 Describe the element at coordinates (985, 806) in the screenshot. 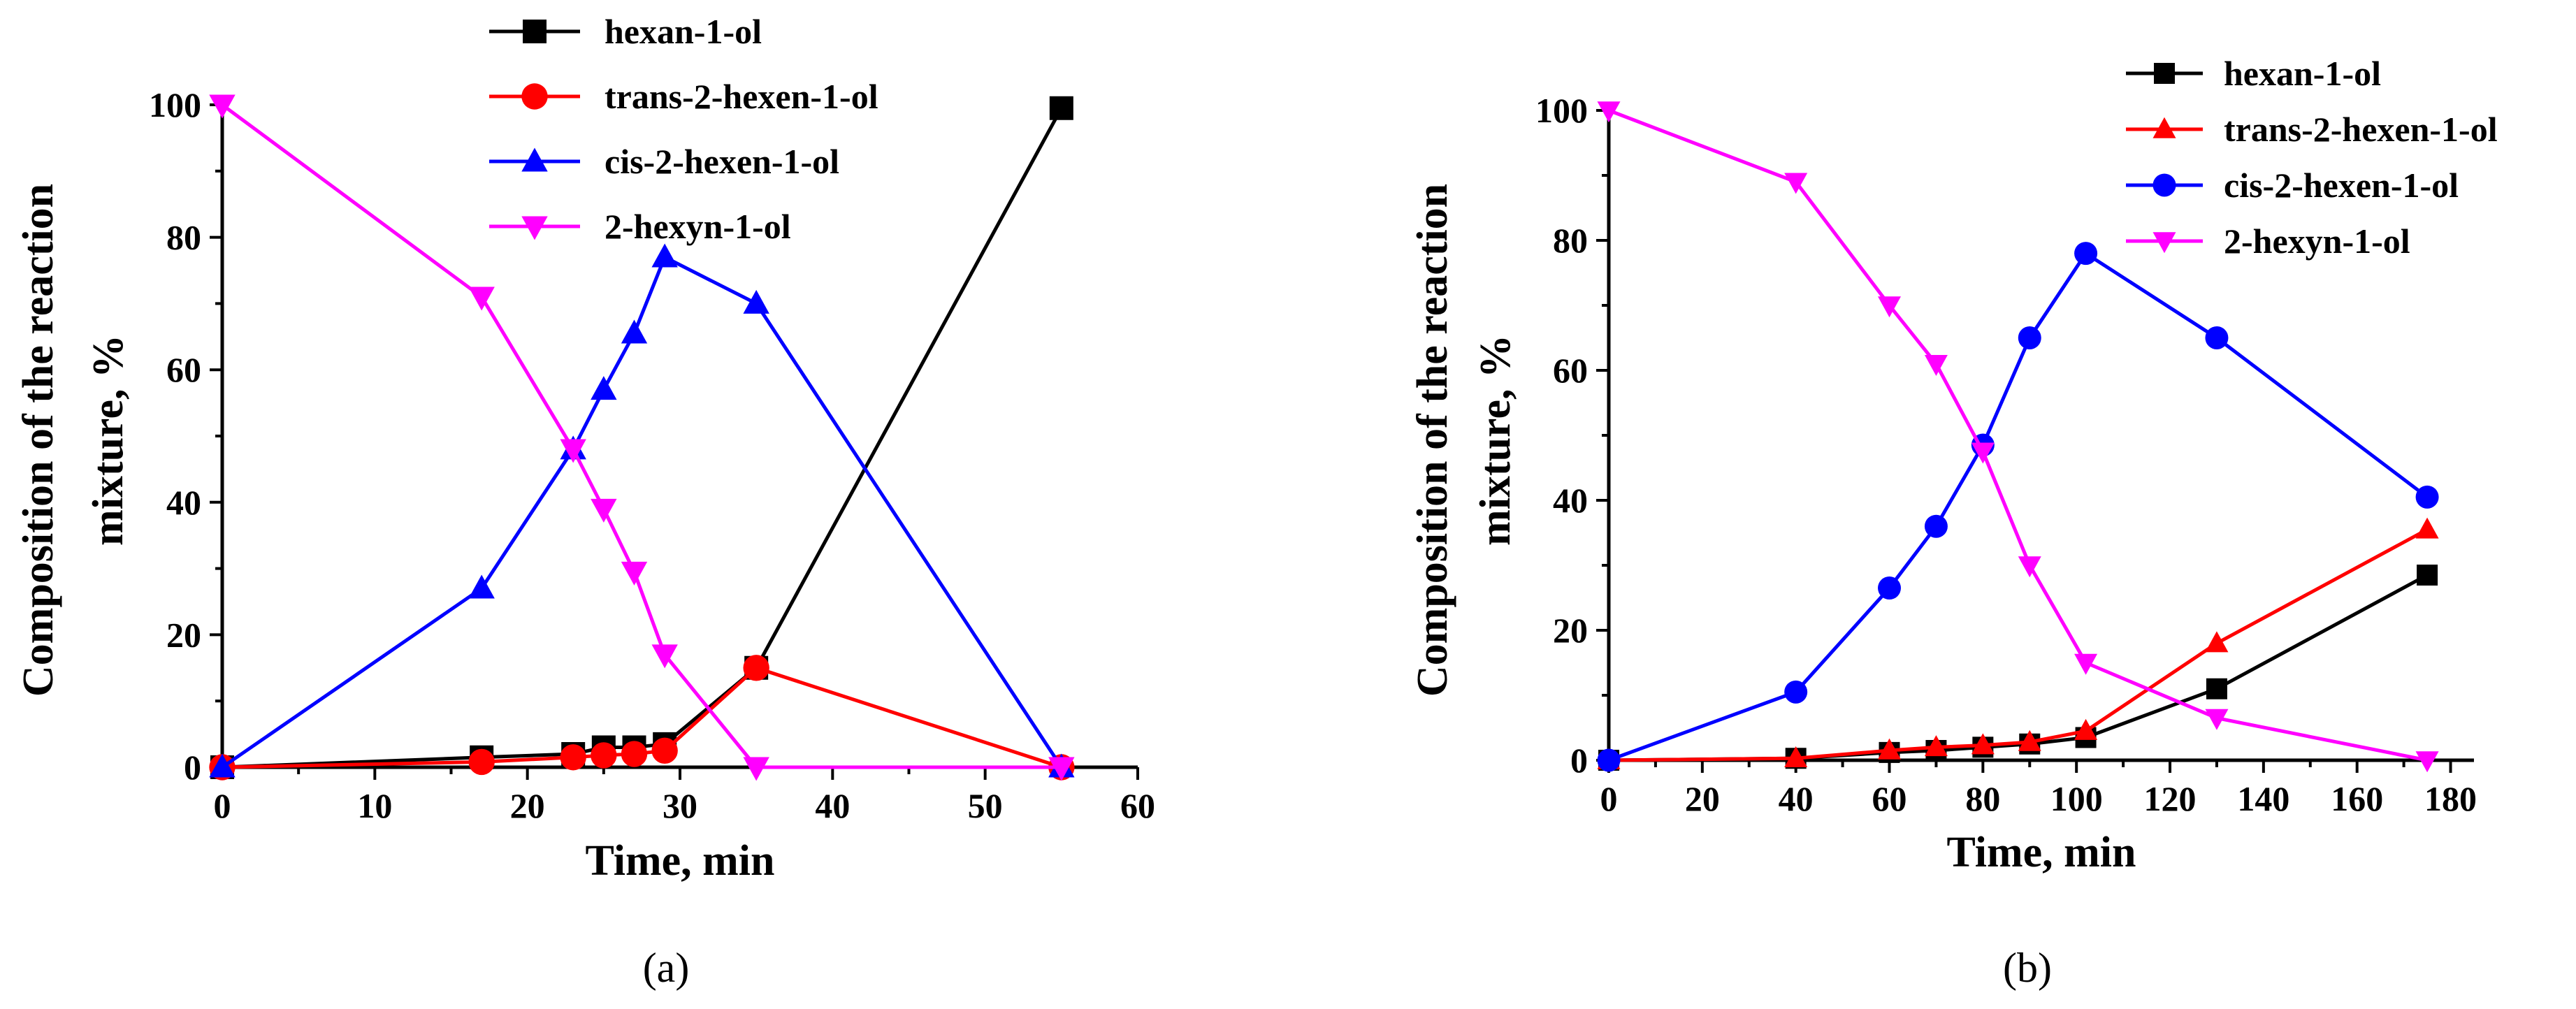

I see `x-tick-label: 50` at that location.